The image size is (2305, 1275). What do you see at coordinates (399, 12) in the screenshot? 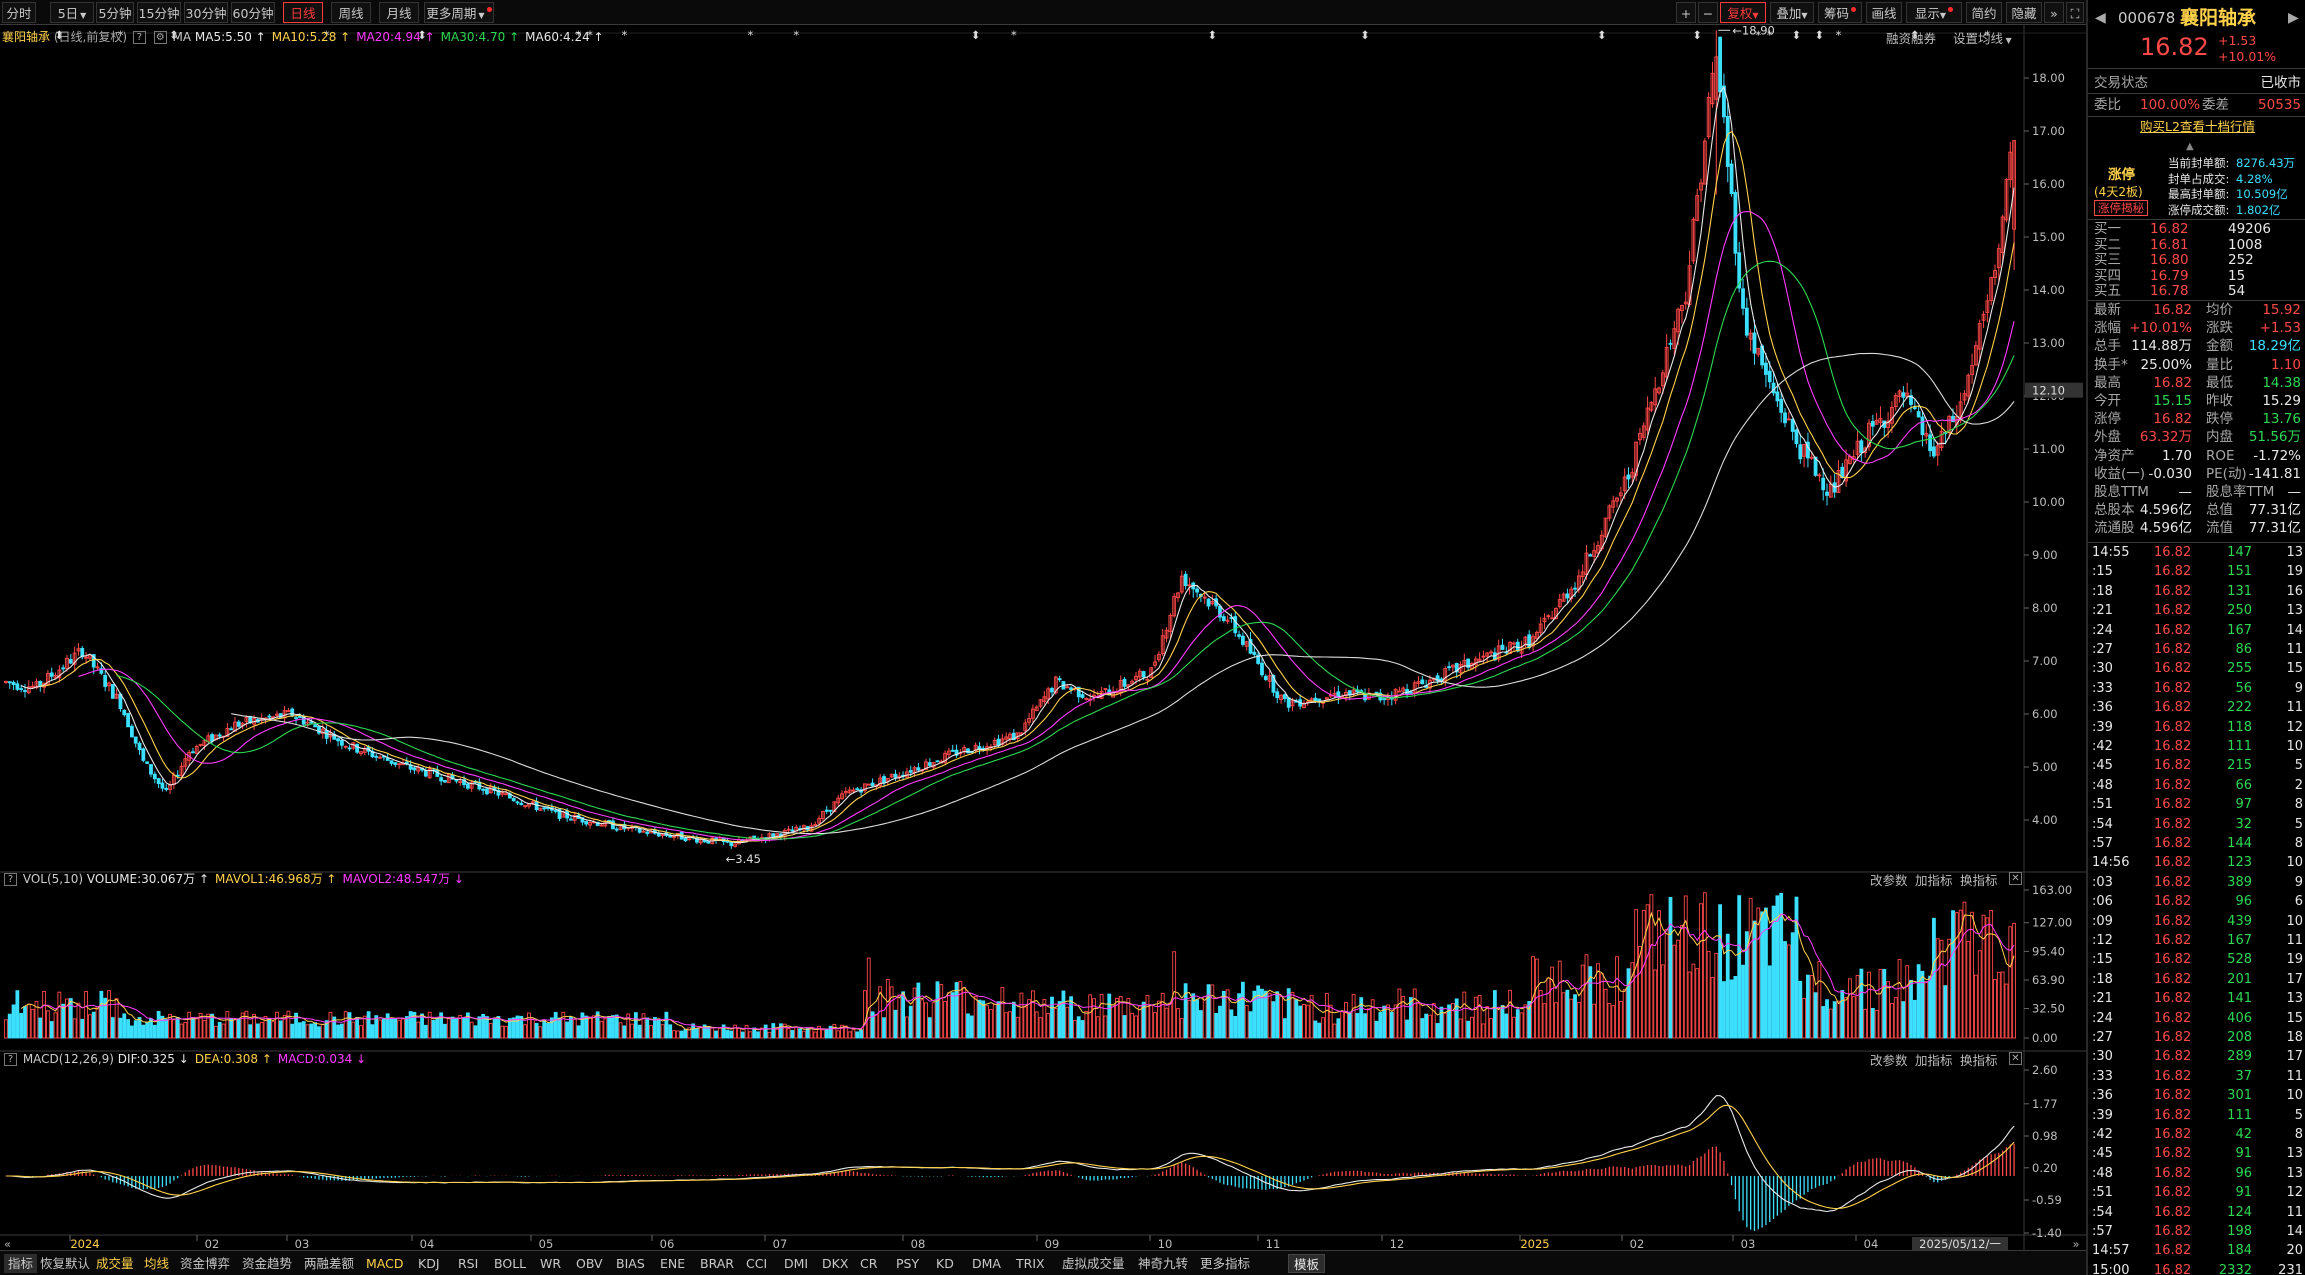
I see `period-tab-monthly: 月线` at bounding box center [399, 12].